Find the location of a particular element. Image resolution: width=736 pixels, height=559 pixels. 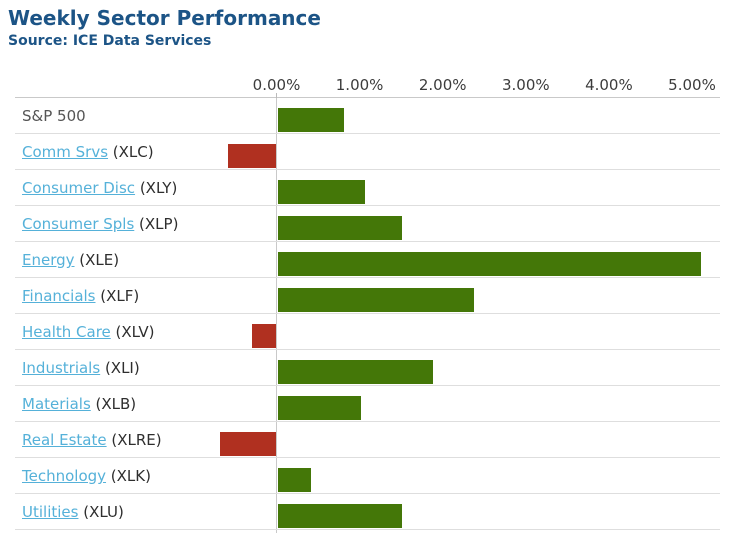

ticker-label: (XLB) is located at coordinates (113, 404).